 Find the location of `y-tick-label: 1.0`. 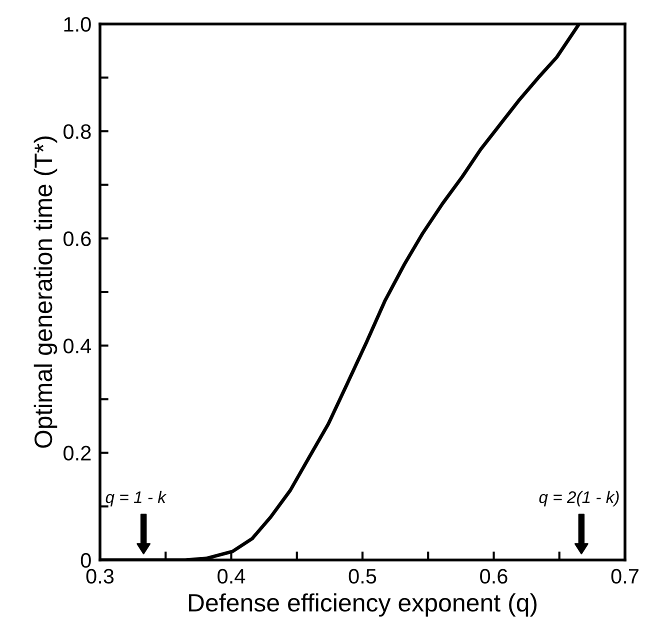

y-tick-label: 1.0 is located at coordinates (77, 24).